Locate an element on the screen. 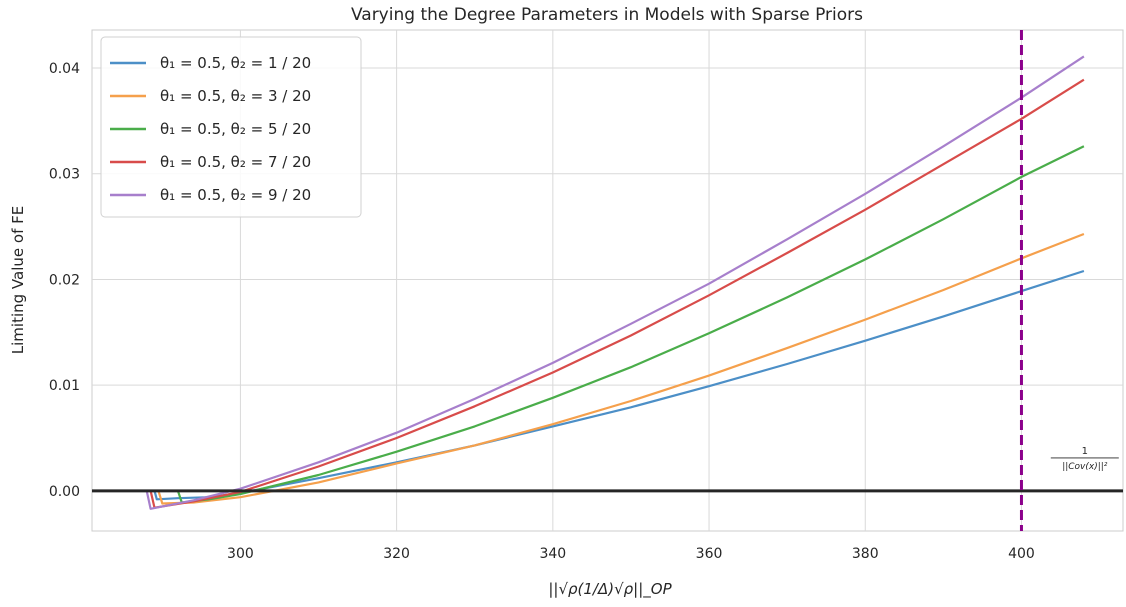 The image size is (1126, 607). x-axis-label-text: ||√ρ(1/Δ)√ρ||_OP is located at coordinates (610, 589).